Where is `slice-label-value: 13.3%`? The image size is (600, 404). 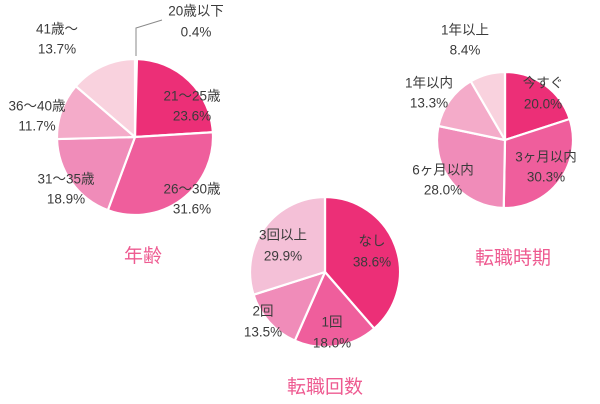
slice-label-value: 13.3% is located at coordinates (429, 103).